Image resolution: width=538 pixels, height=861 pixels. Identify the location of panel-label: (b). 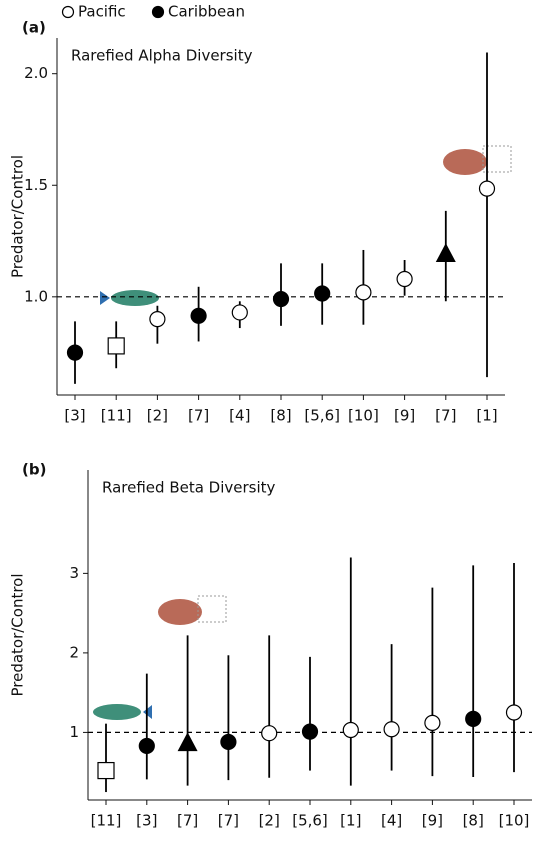
(34, 470).